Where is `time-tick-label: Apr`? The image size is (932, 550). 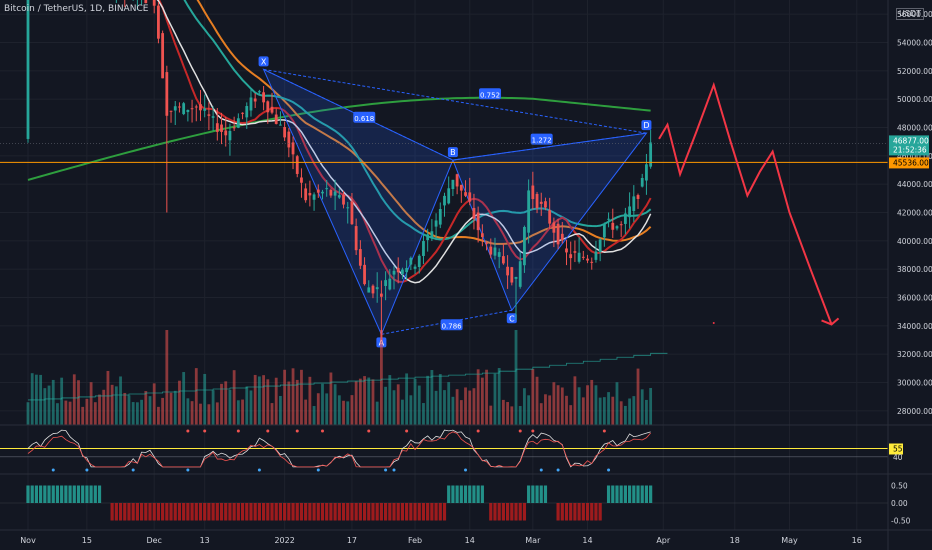 time-tick-label: Apr is located at coordinates (663, 540).